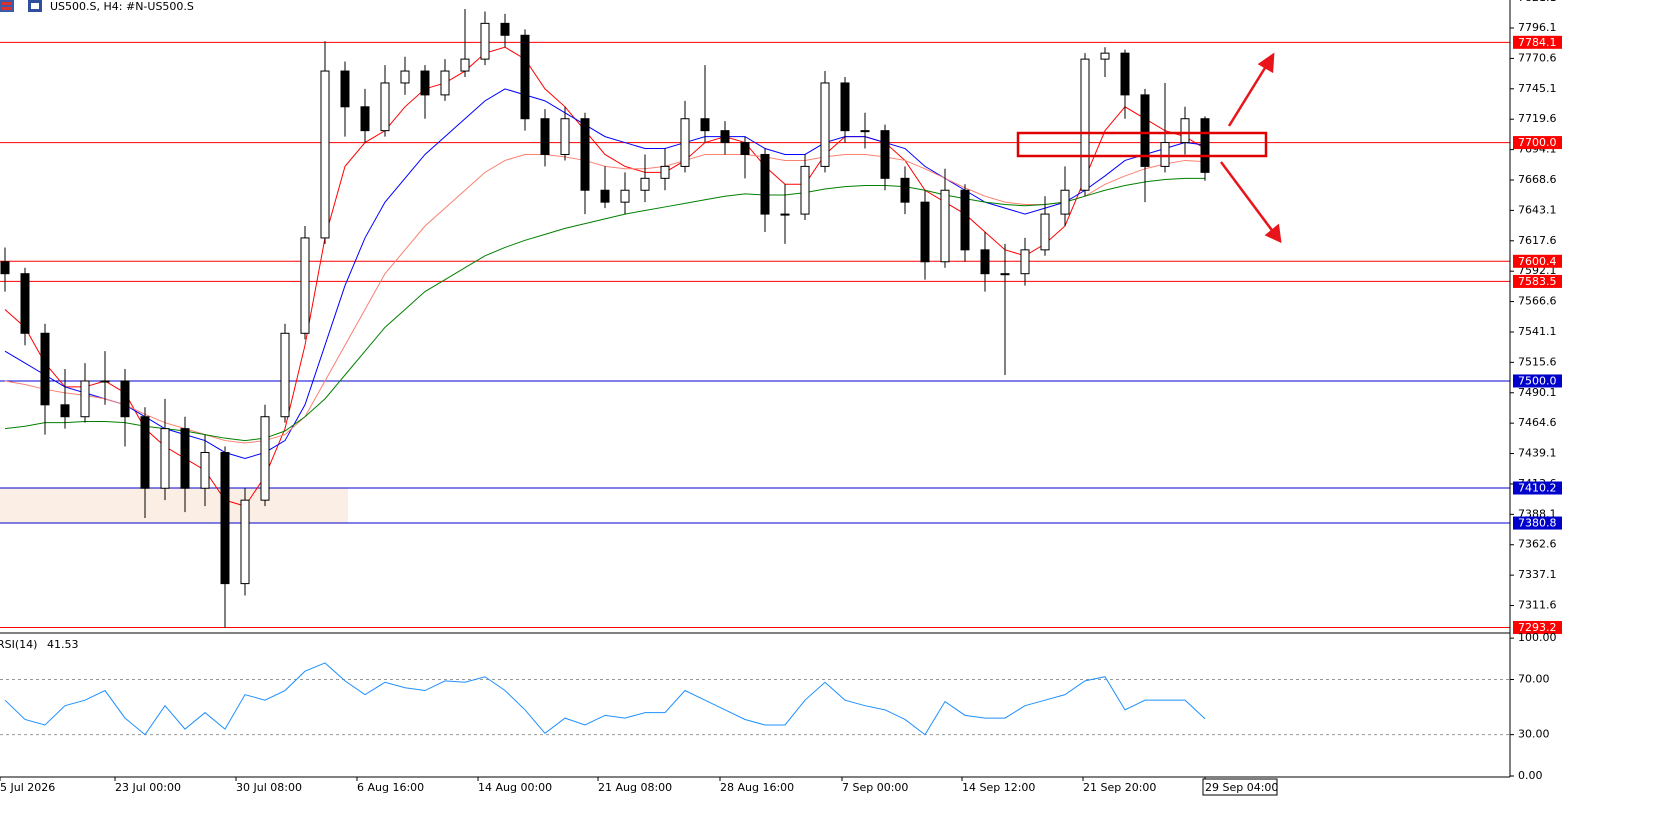 Image resolution: width=1657 pixels, height=839 pixels. Describe the element at coordinates (1537, 118) in the screenshot. I see `y-tick-label: 7719.6` at that location.